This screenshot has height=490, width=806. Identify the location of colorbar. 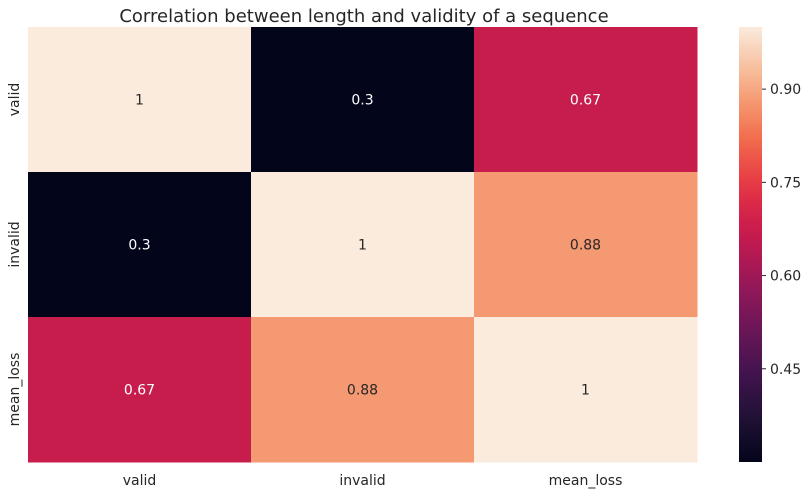
(750, 244).